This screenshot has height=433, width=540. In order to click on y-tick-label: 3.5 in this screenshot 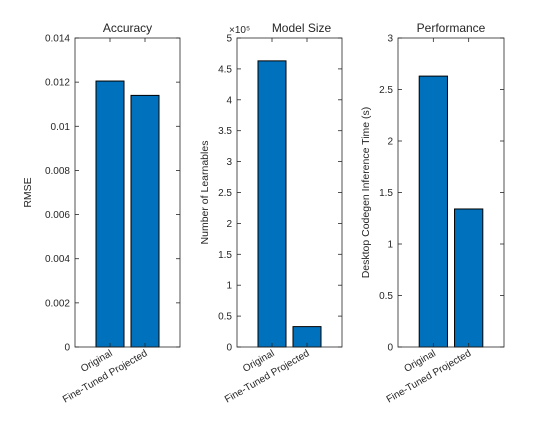, I will do `click(225, 131)`.